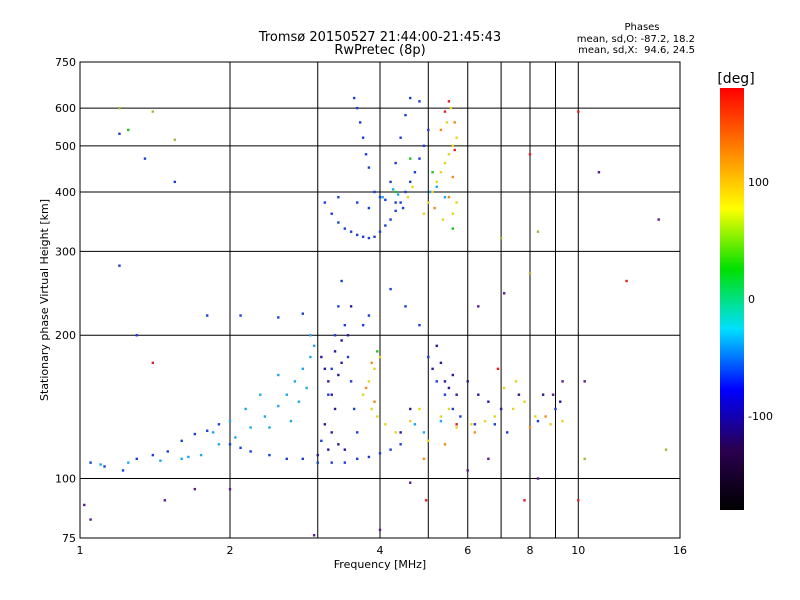  Describe the element at coordinates (636, 50) in the screenshot. I see `phases-info-x: mean, sd,X: 94.6, 24.5` at that location.